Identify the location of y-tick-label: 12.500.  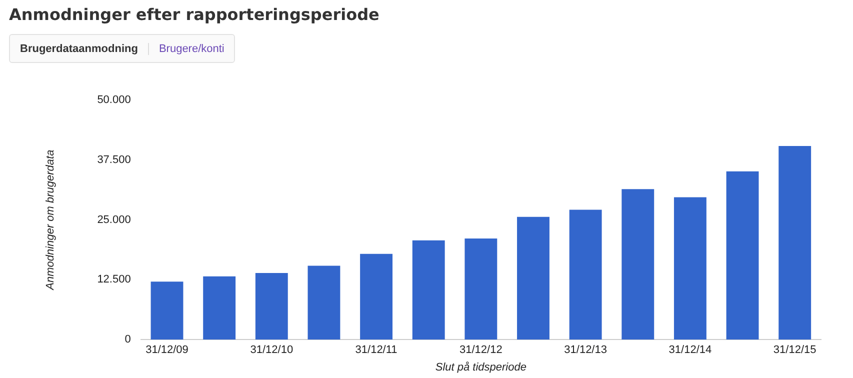
(114, 280).